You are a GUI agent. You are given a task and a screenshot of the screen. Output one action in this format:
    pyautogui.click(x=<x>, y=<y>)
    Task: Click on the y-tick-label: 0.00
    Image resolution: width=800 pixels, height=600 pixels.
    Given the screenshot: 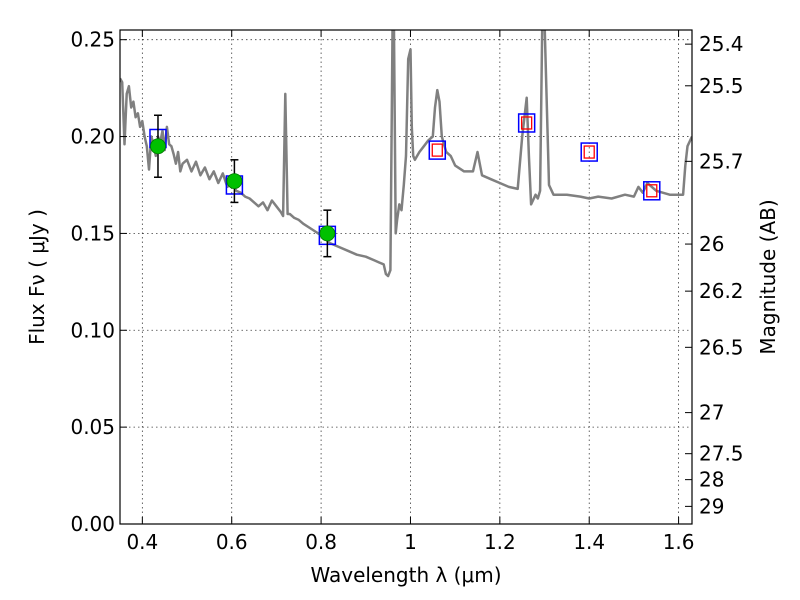 What is the action you would take?
    pyautogui.click(x=92, y=524)
    